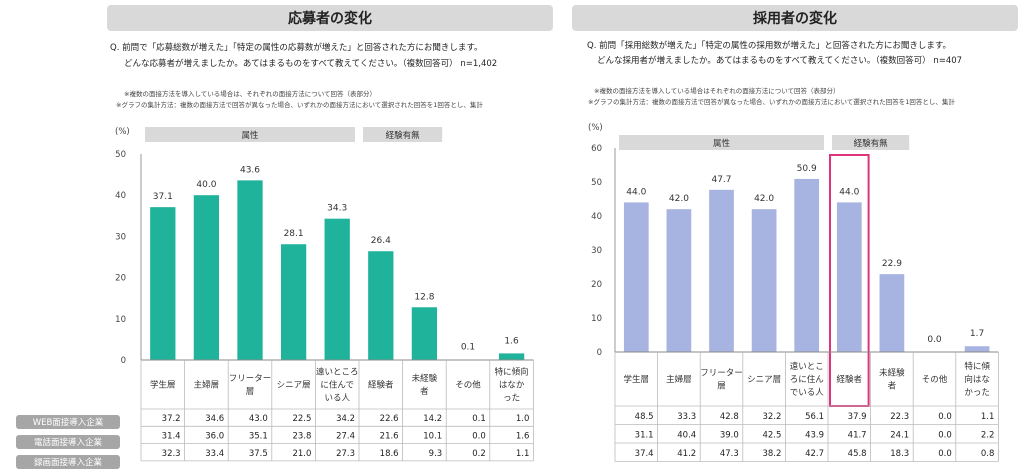 This screenshot has height=473, width=1024. I want to click on left-table-cell-1-8: 1.6, so click(523, 436).